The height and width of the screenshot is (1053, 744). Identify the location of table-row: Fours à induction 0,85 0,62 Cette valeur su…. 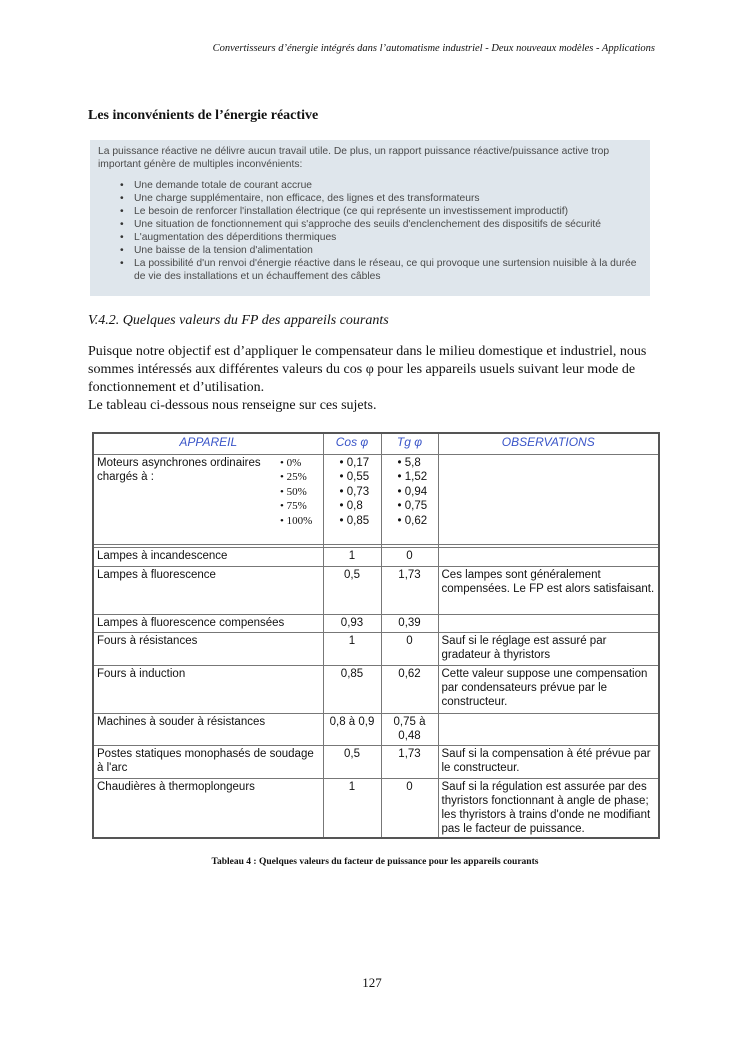
(376, 689).